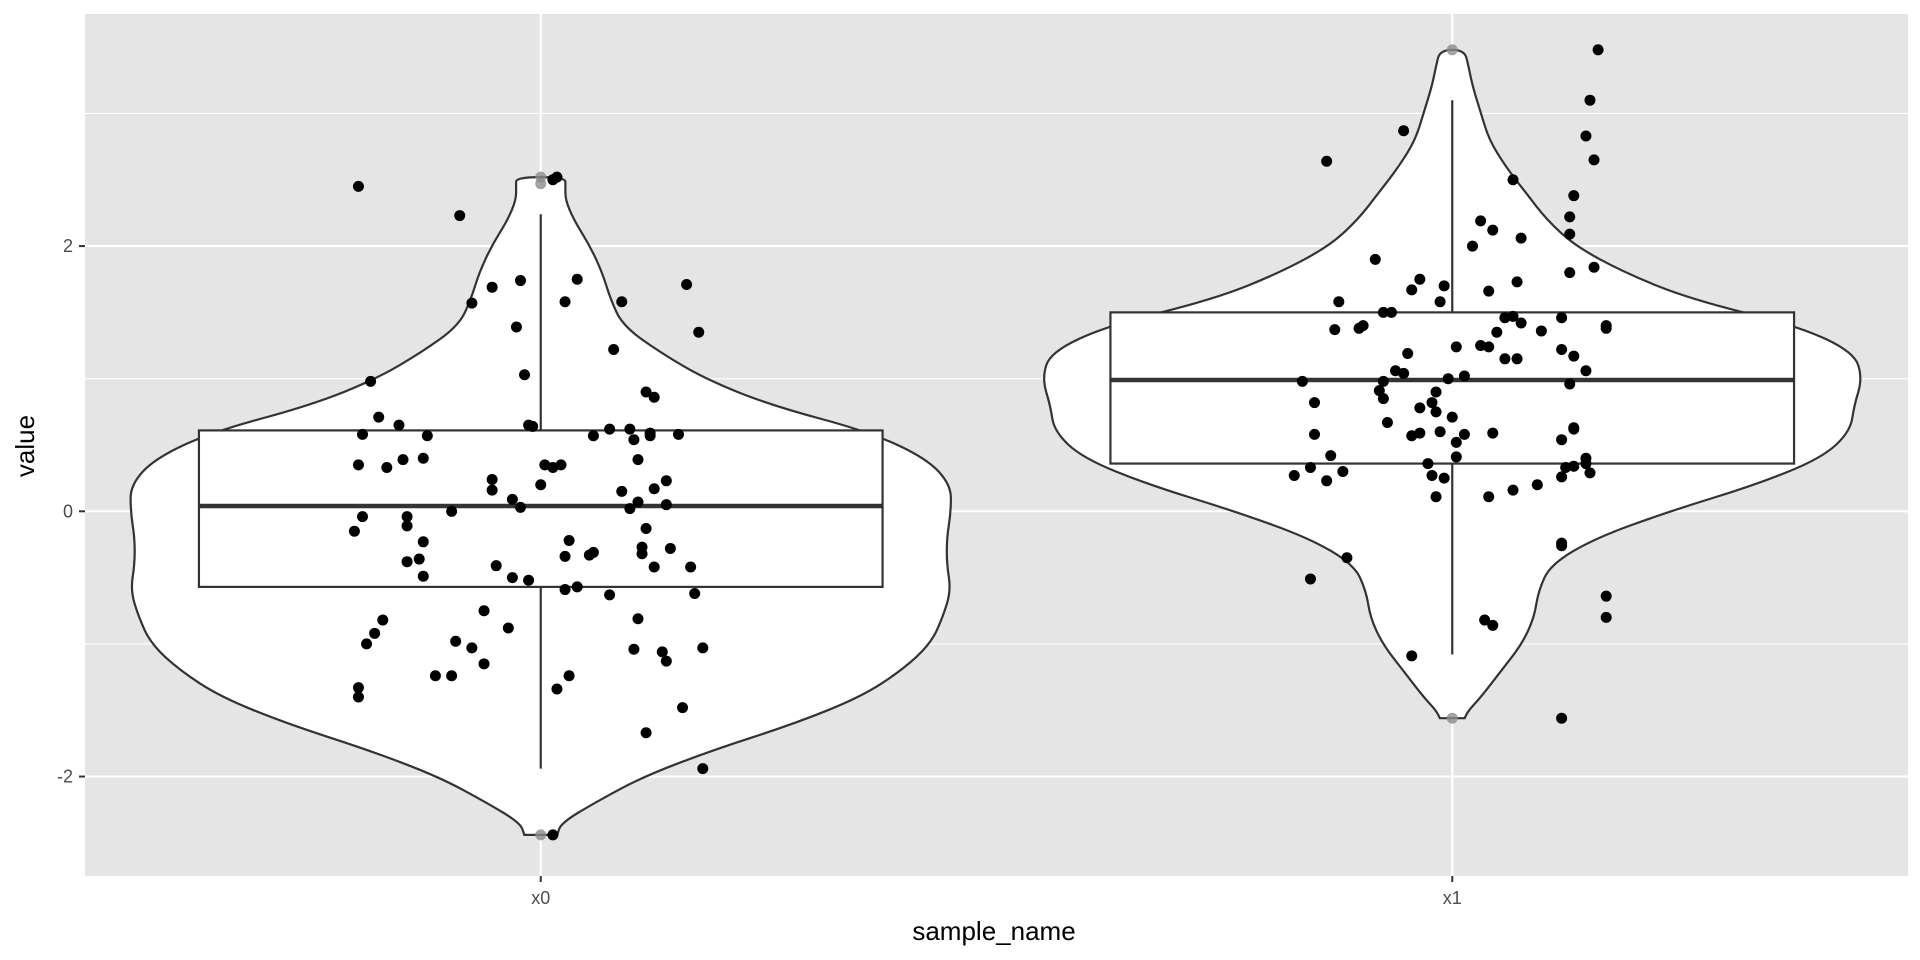  Describe the element at coordinates (68, 246) in the screenshot. I see `y-tick-label: 2` at that location.